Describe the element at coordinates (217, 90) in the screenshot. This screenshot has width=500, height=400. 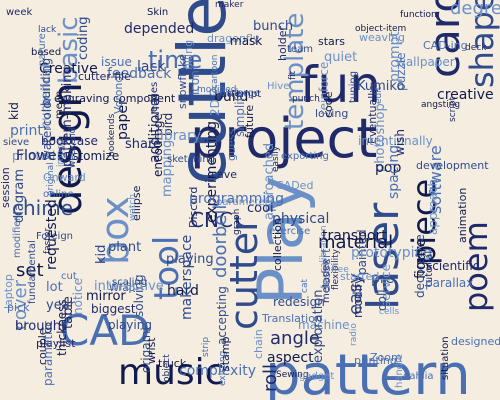
I see `cloud-word: modified` at that location.